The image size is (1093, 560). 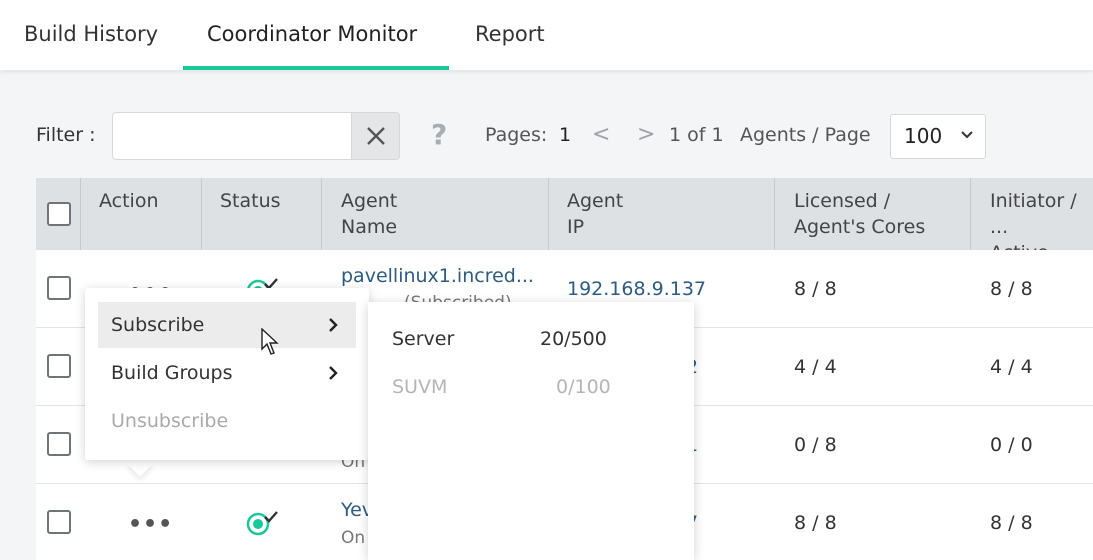 I want to click on menu-item-build-groups: Build Groups, so click(x=227, y=373).